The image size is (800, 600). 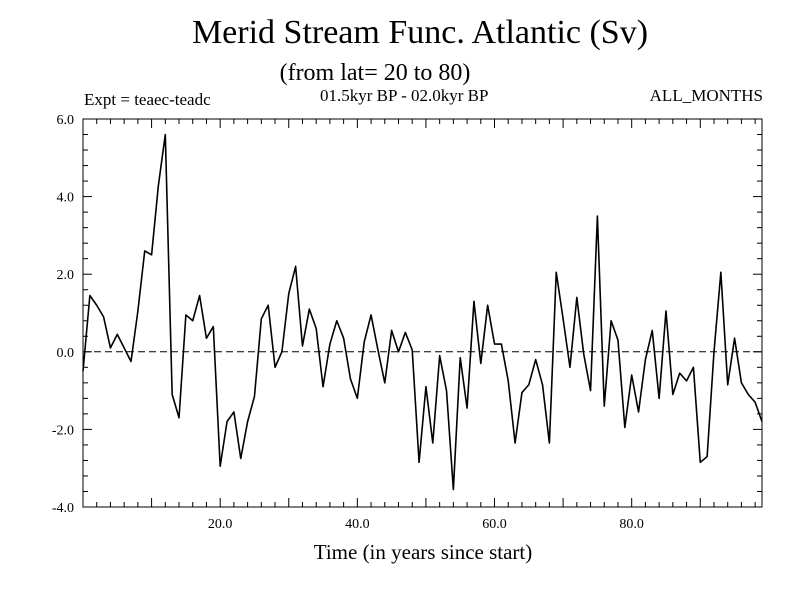 What do you see at coordinates (63, 430) in the screenshot?
I see `y-tick-label: -2.0` at bounding box center [63, 430].